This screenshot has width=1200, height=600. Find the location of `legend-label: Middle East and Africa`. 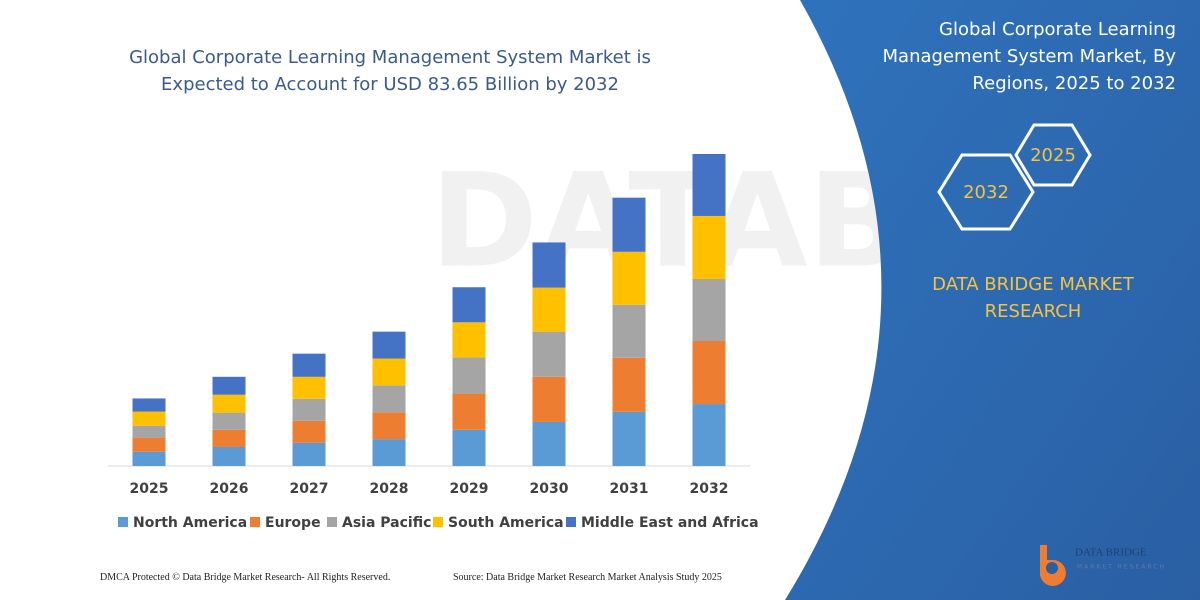

legend-label: Middle East and Africa is located at coordinates (670, 523).